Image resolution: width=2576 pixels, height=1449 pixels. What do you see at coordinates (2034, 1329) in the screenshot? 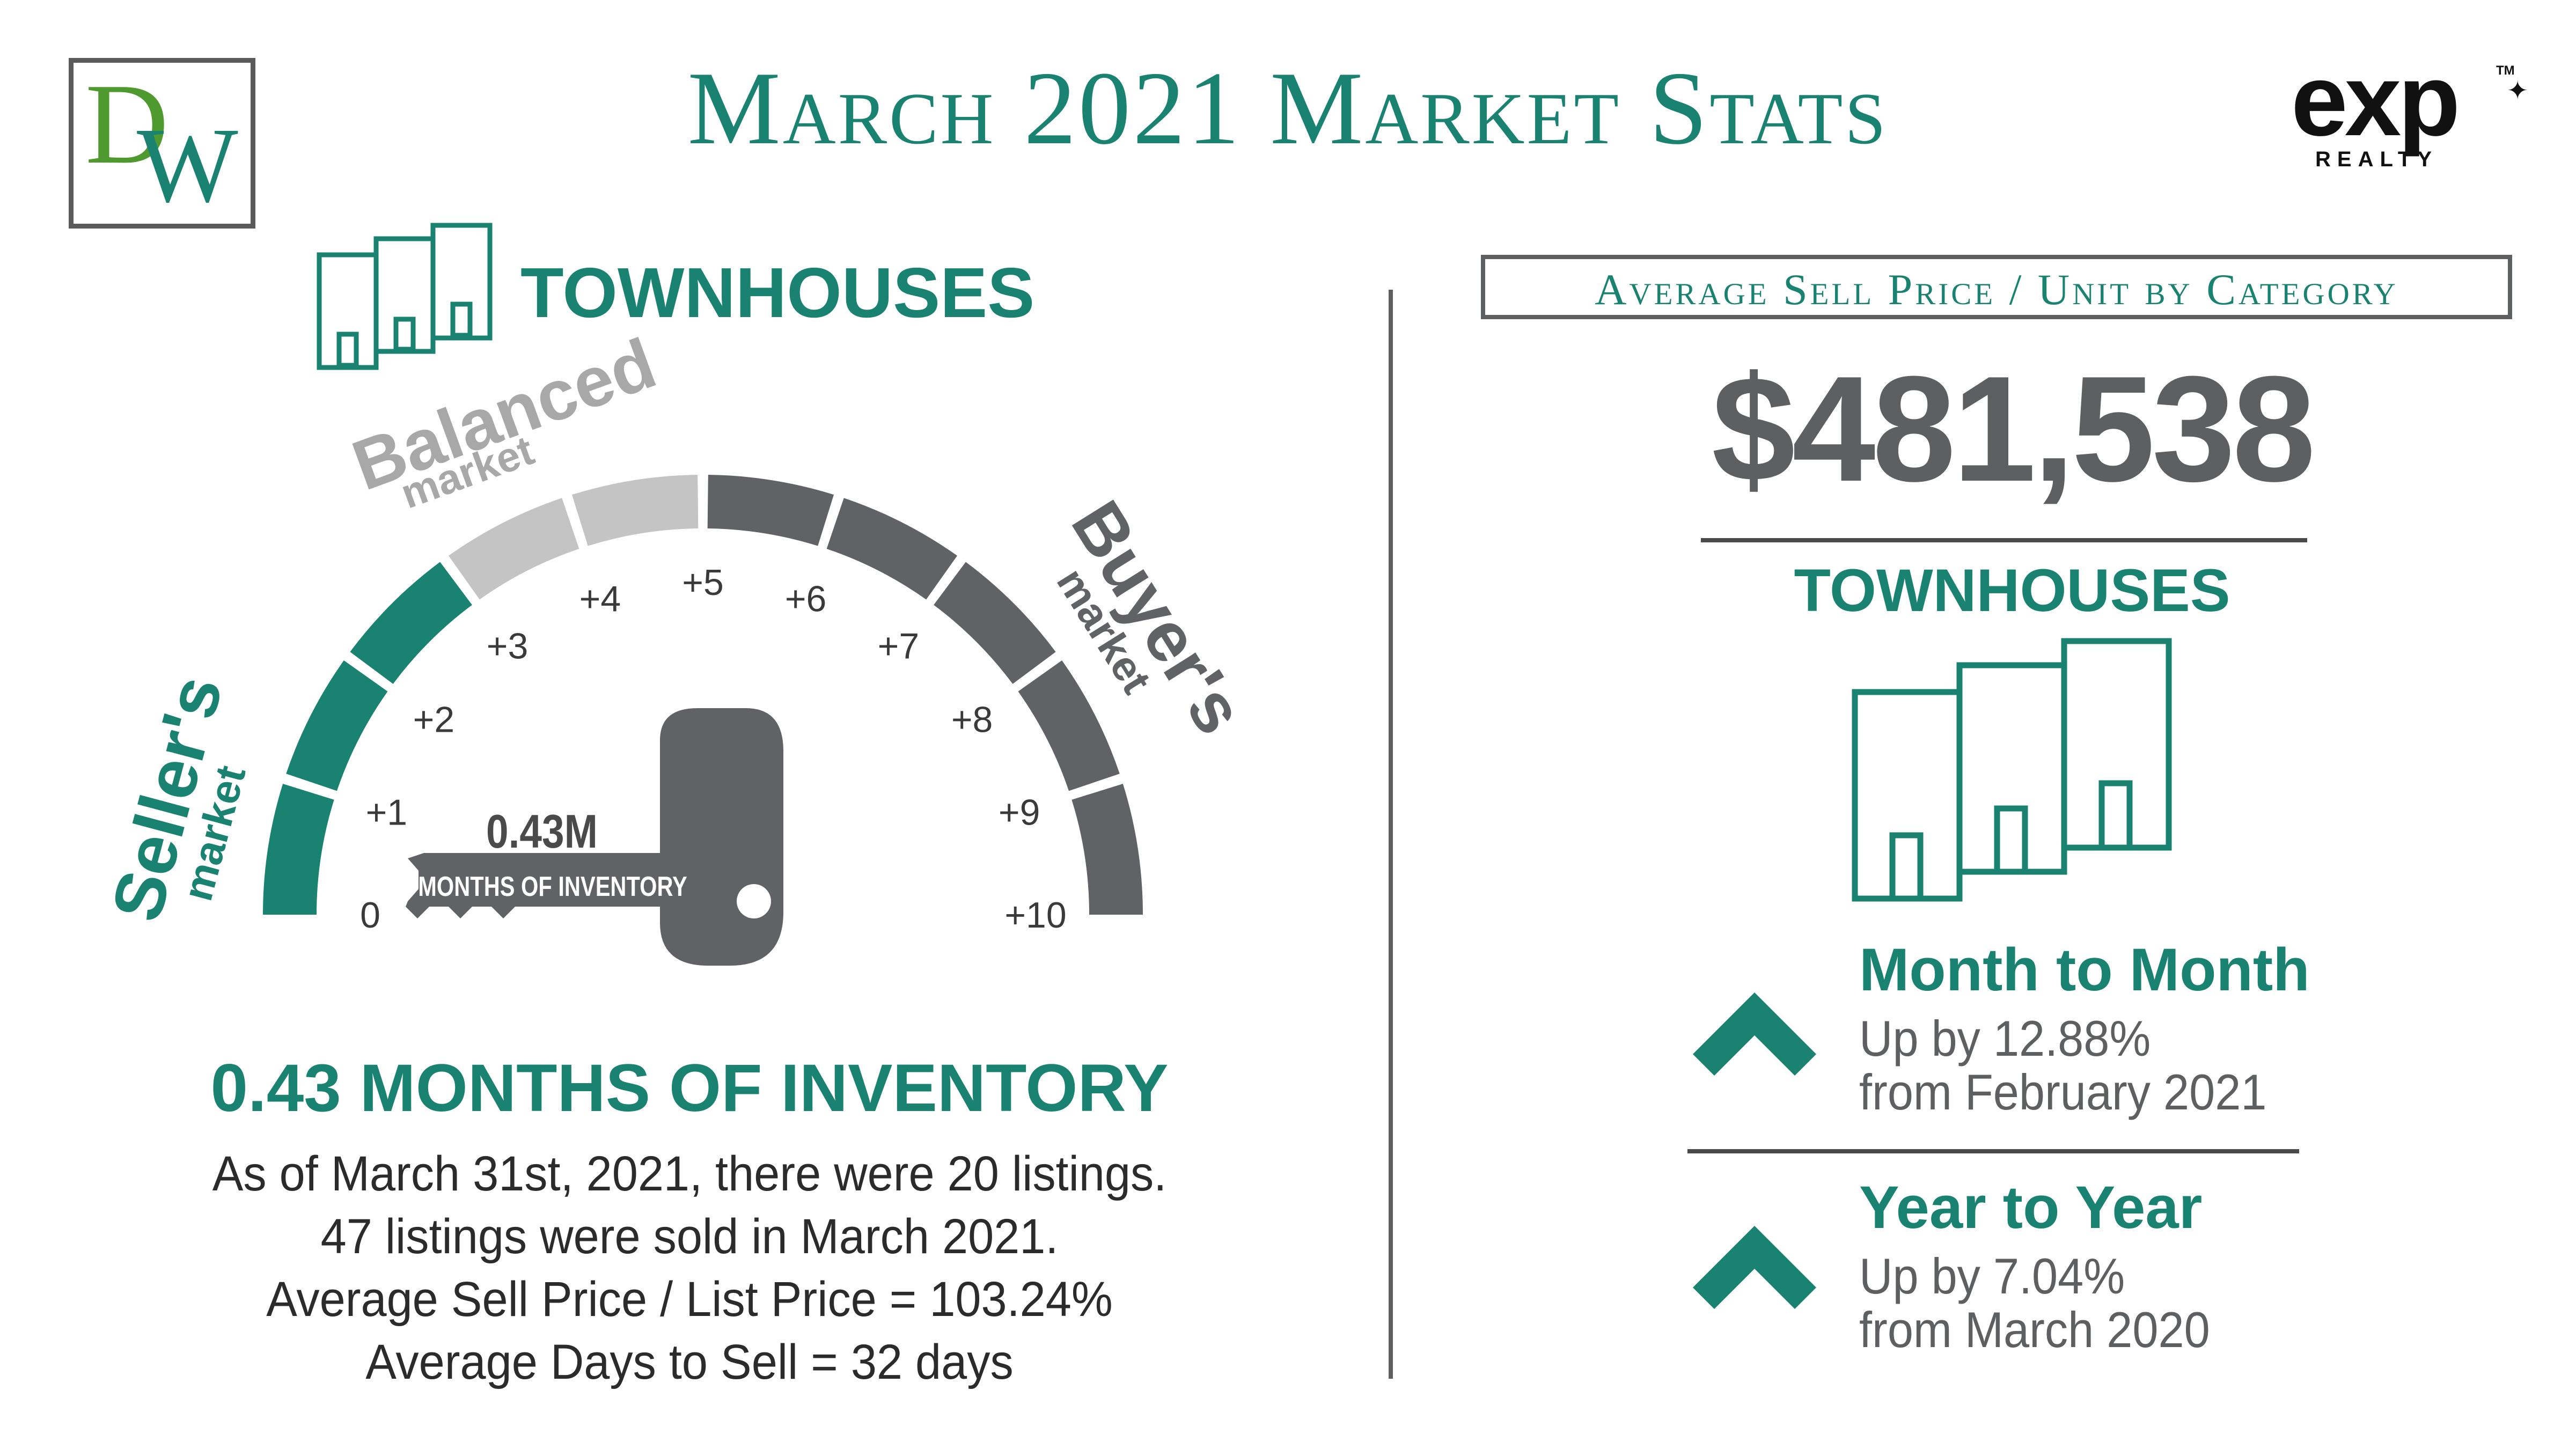
I see `year-to-year-period: from March 2020` at bounding box center [2034, 1329].